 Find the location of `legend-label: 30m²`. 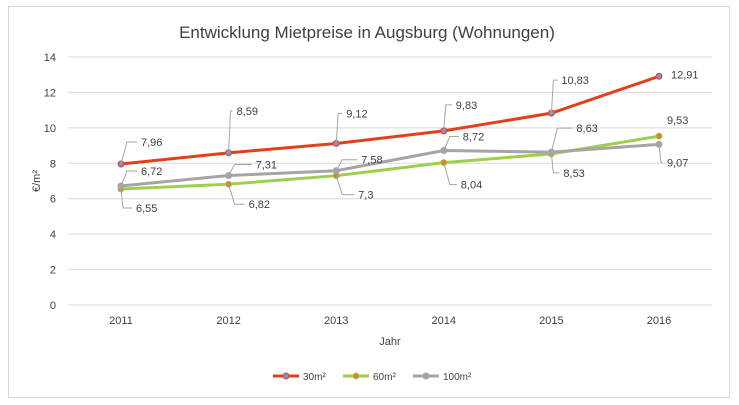

legend-label: 30m² is located at coordinates (314, 377).